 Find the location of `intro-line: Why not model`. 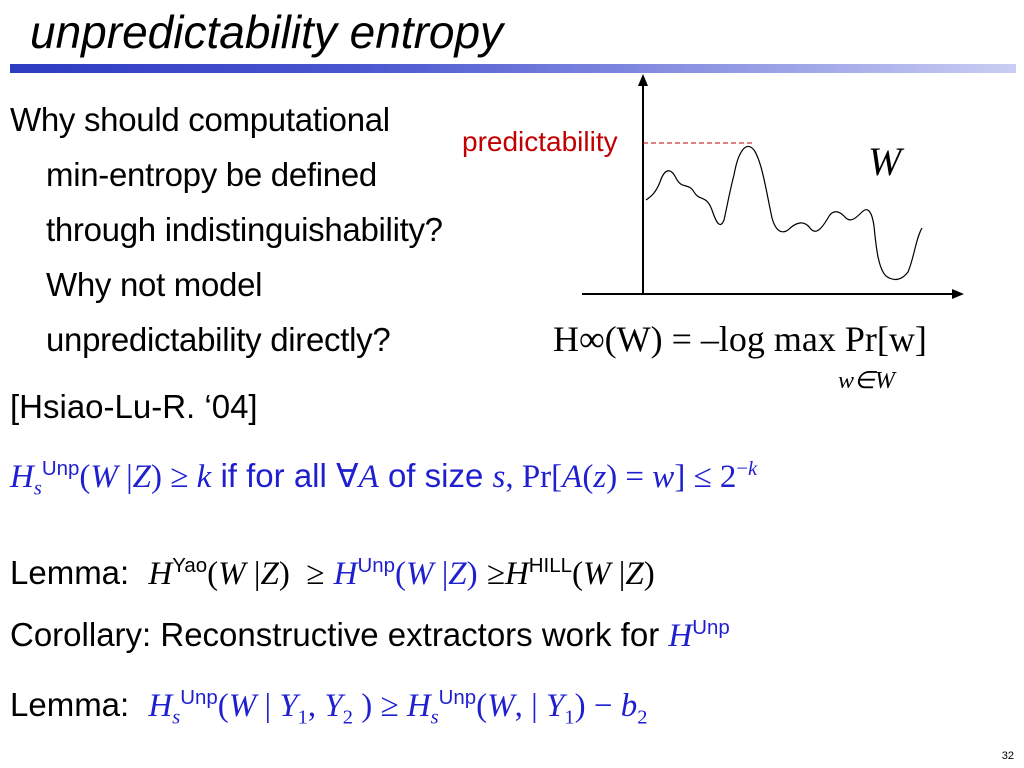

intro-line: Why not model is located at coordinates (154, 284).